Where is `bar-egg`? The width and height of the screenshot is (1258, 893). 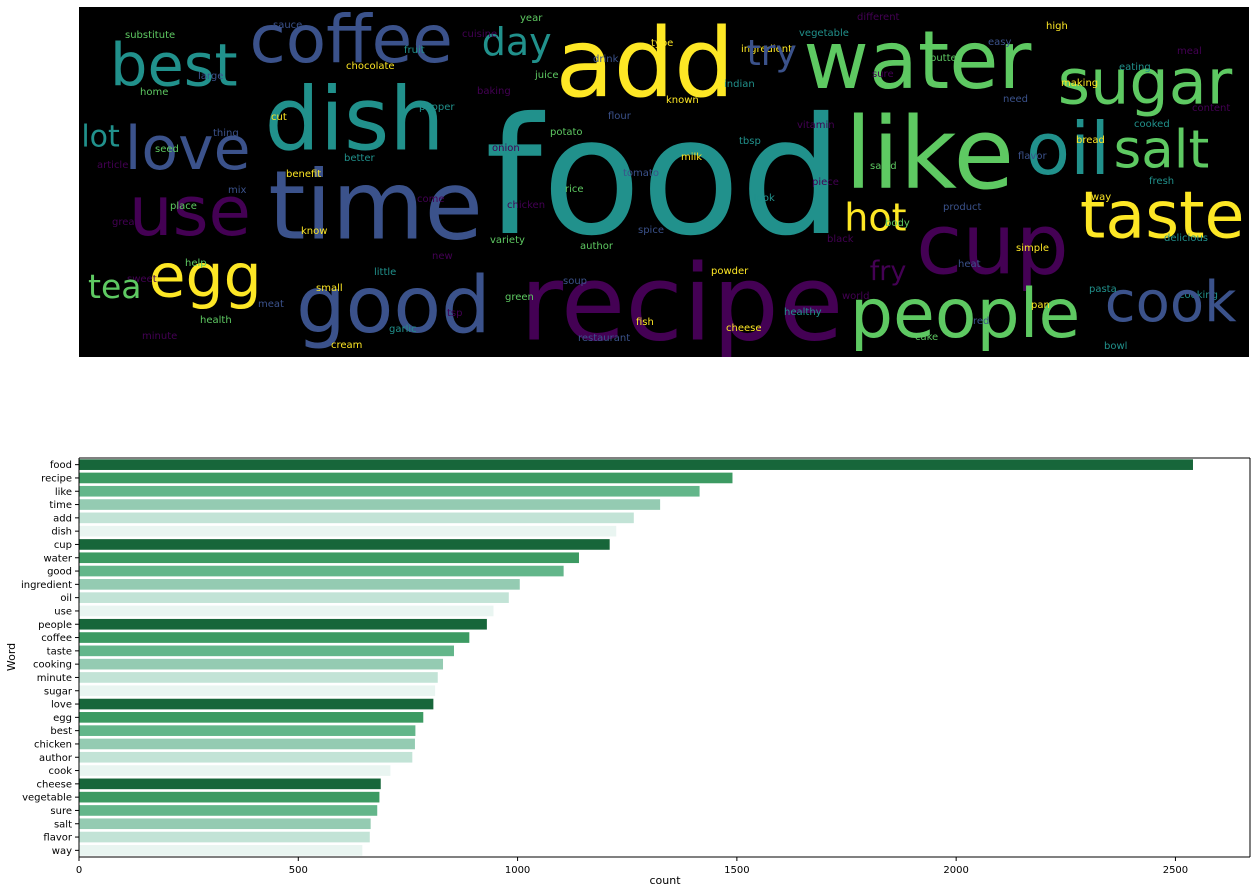 bar-egg is located at coordinates (251, 717).